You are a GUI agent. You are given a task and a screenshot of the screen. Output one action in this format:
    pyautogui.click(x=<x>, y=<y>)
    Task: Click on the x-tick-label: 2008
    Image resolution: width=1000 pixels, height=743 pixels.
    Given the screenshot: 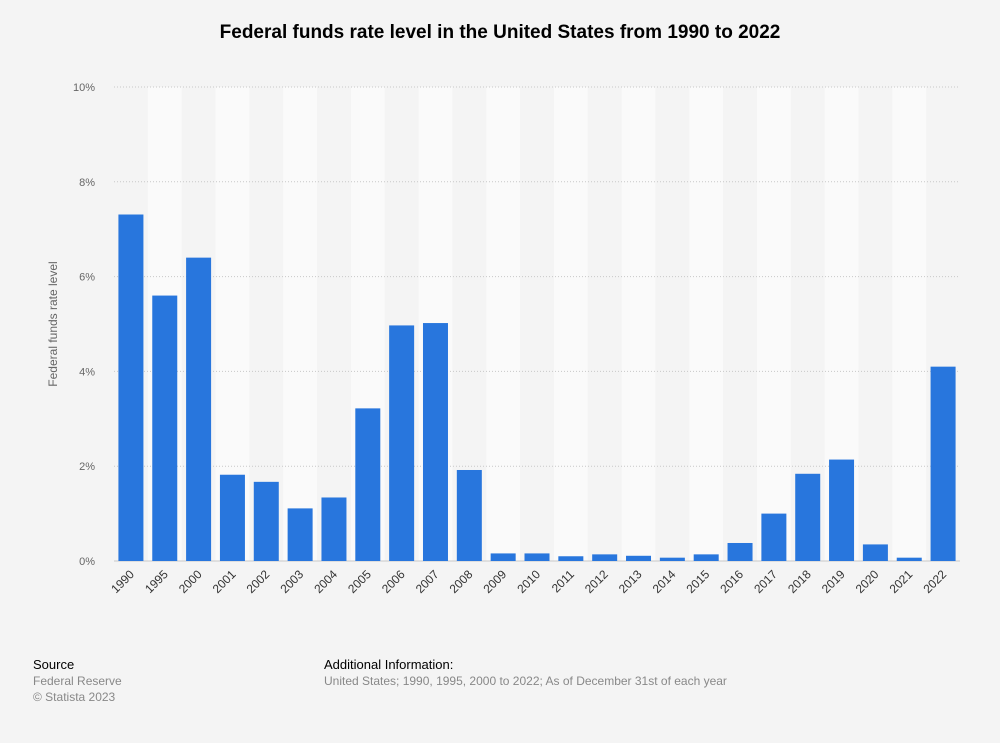 What is the action you would take?
    pyautogui.click(x=461, y=581)
    